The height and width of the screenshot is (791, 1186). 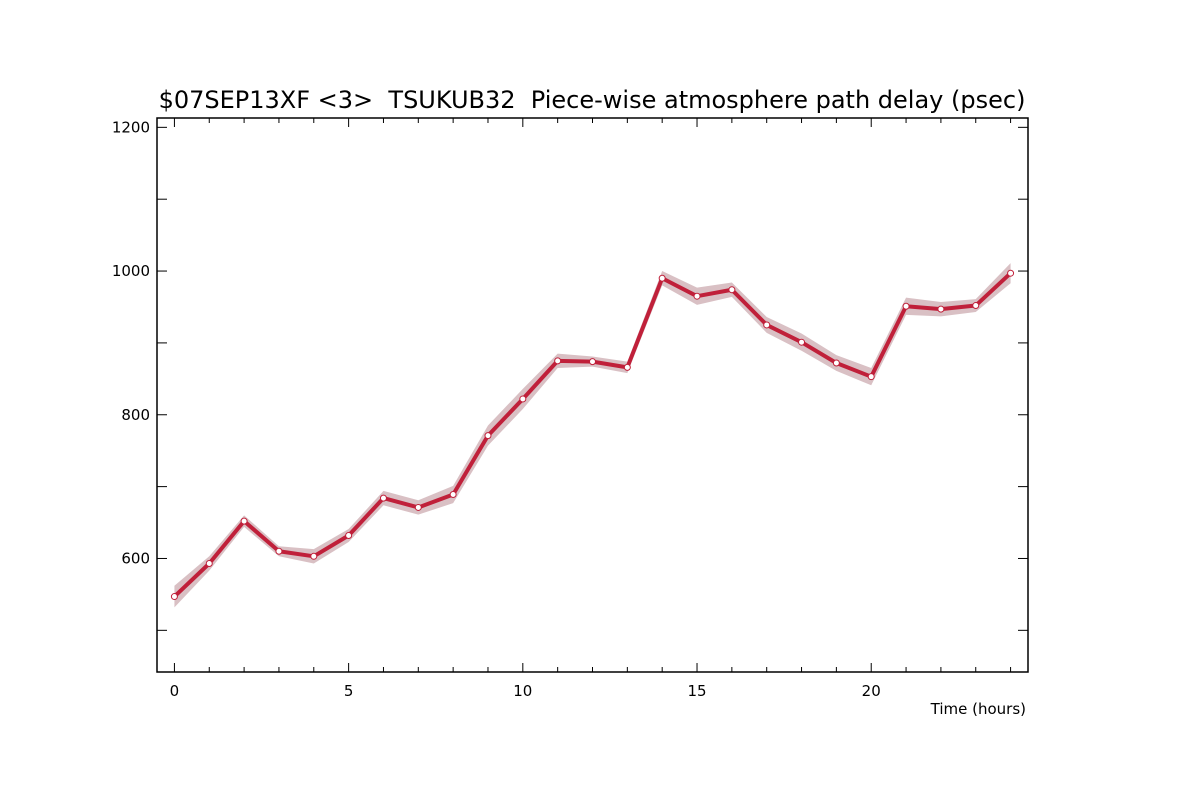 What do you see at coordinates (978, 709) in the screenshot?
I see `x-axis-label: Time (hours)` at bounding box center [978, 709].